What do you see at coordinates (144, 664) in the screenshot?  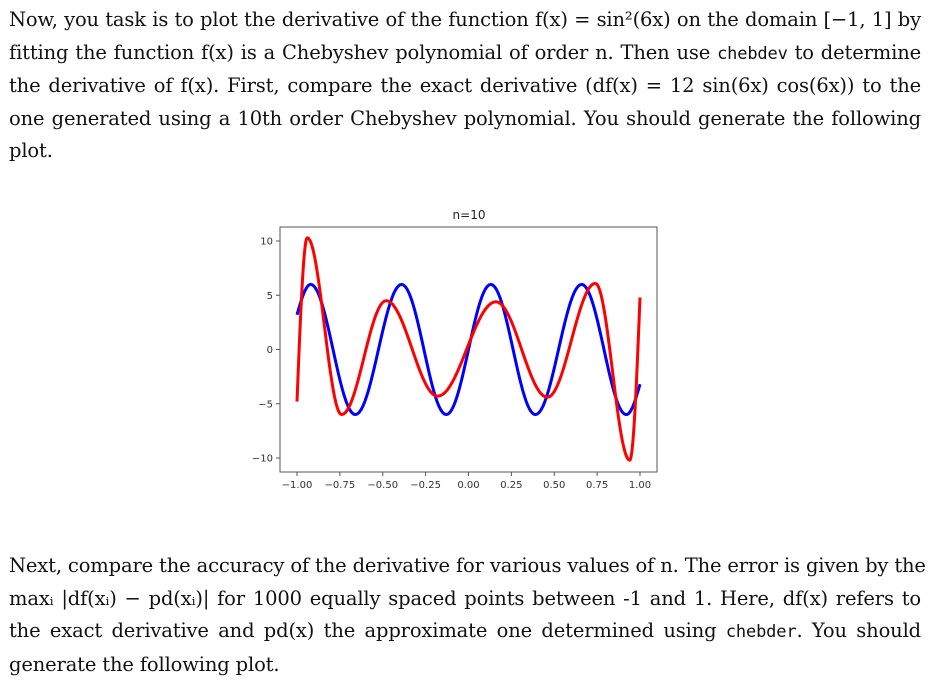 I see `text-line: generate the following plot.` at bounding box center [144, 664].